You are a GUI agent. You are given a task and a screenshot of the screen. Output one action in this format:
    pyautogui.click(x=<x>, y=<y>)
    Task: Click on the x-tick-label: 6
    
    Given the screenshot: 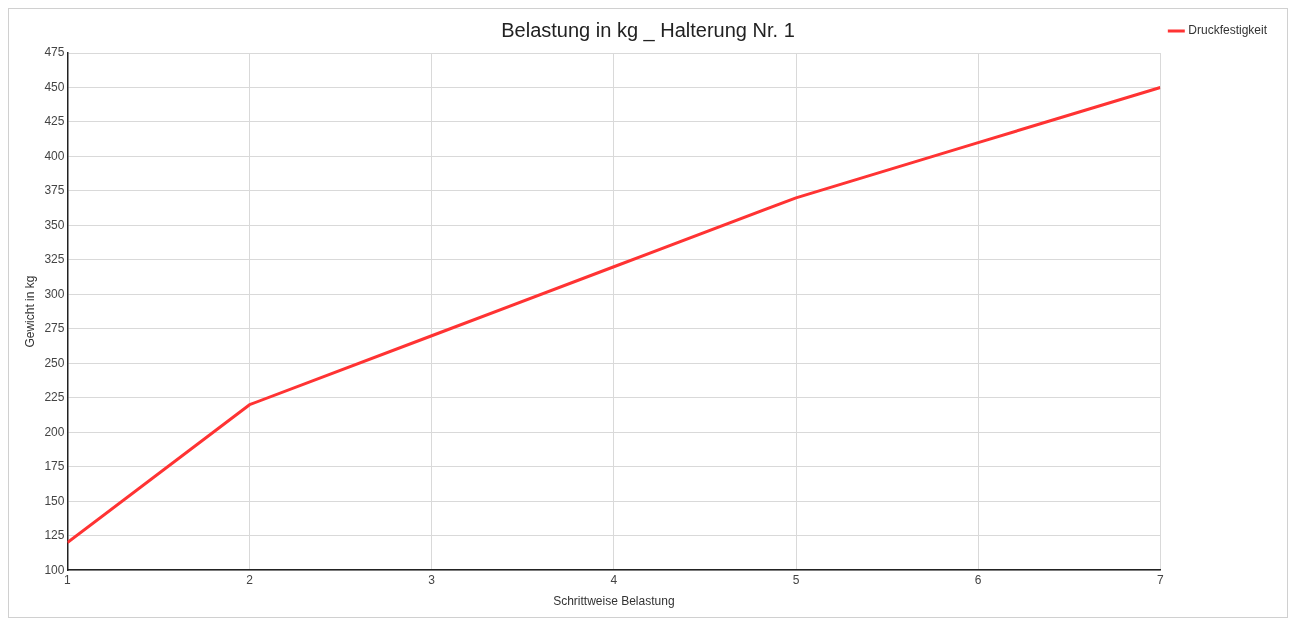 What is the action you would take?
    pyautogui.click(x=978, y=579)
    